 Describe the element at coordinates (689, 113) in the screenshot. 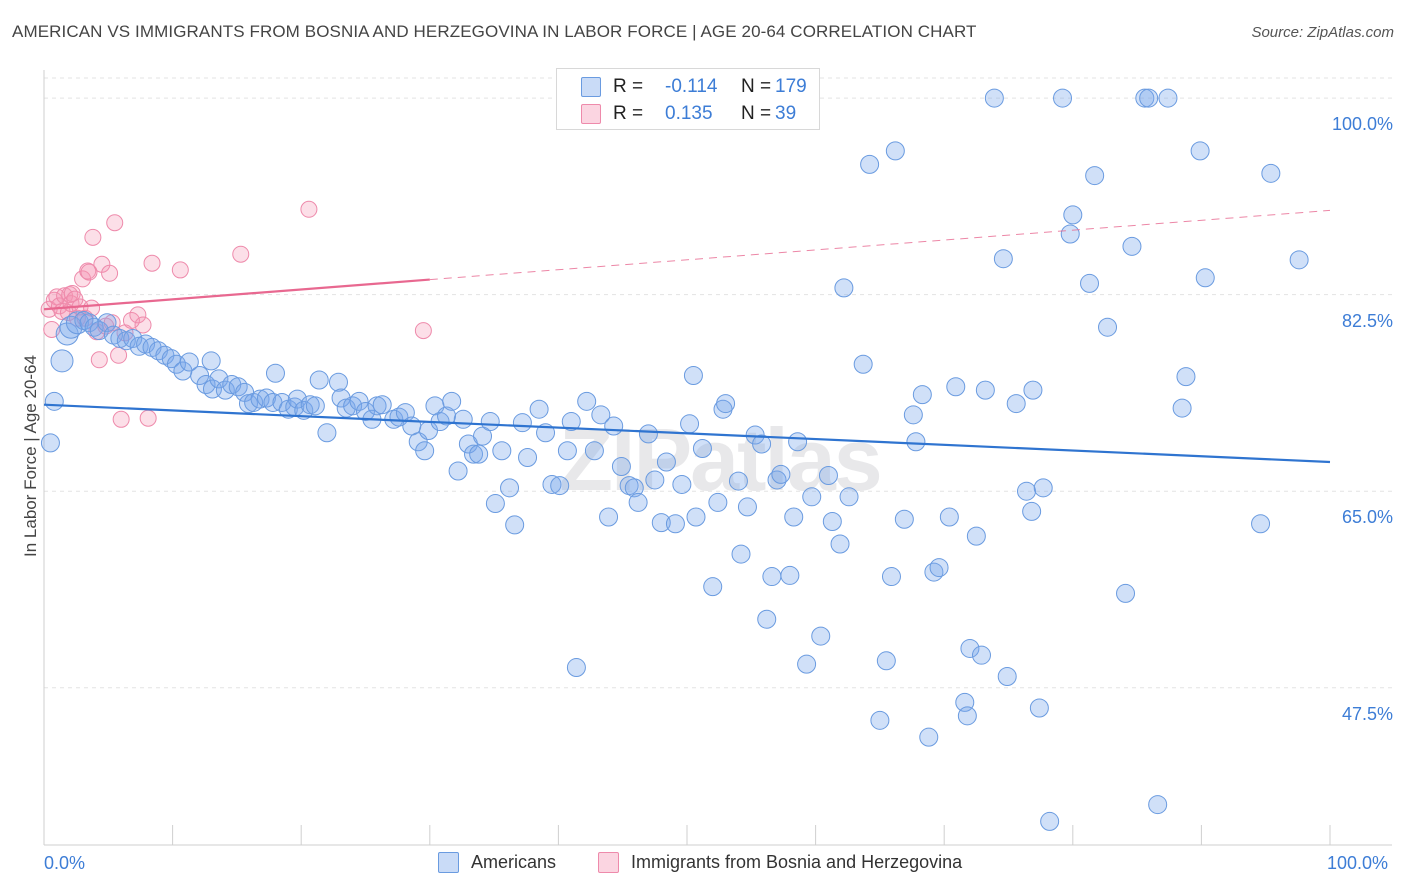

I see `legend-r-value: 0.135` at that location.